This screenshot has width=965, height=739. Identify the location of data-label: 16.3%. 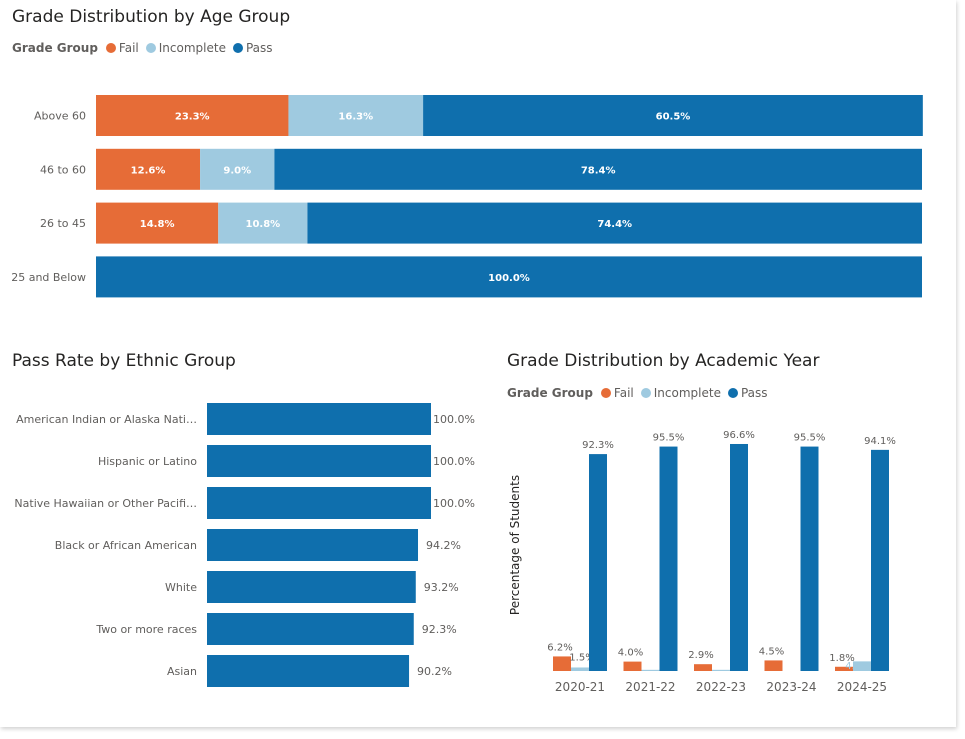
(355, 117).